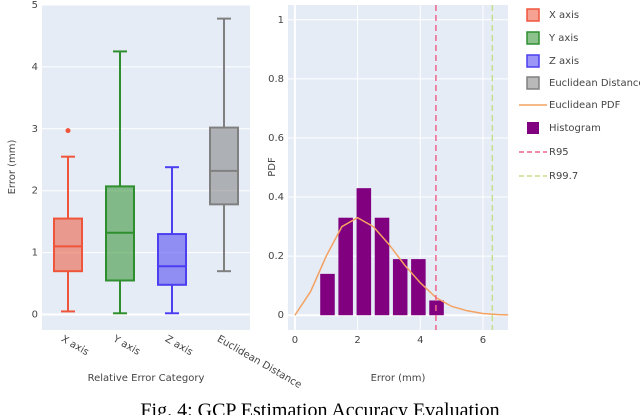 The image size is (640, 415). Describe the element at coordinates (35, 129) in the screenshot. I see `y-tick-label: 3` at that location.